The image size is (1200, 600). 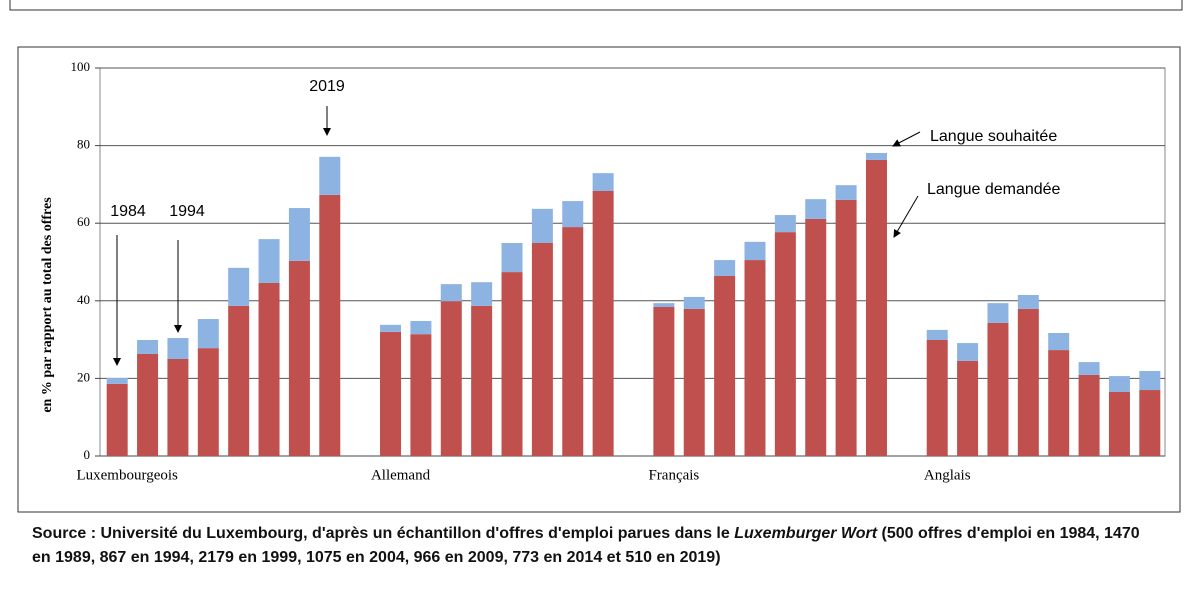 What do you see at coordinates (87, 454) in the screenshot?
I see `y-tick-label: 0` at bounding box center [87, 454].